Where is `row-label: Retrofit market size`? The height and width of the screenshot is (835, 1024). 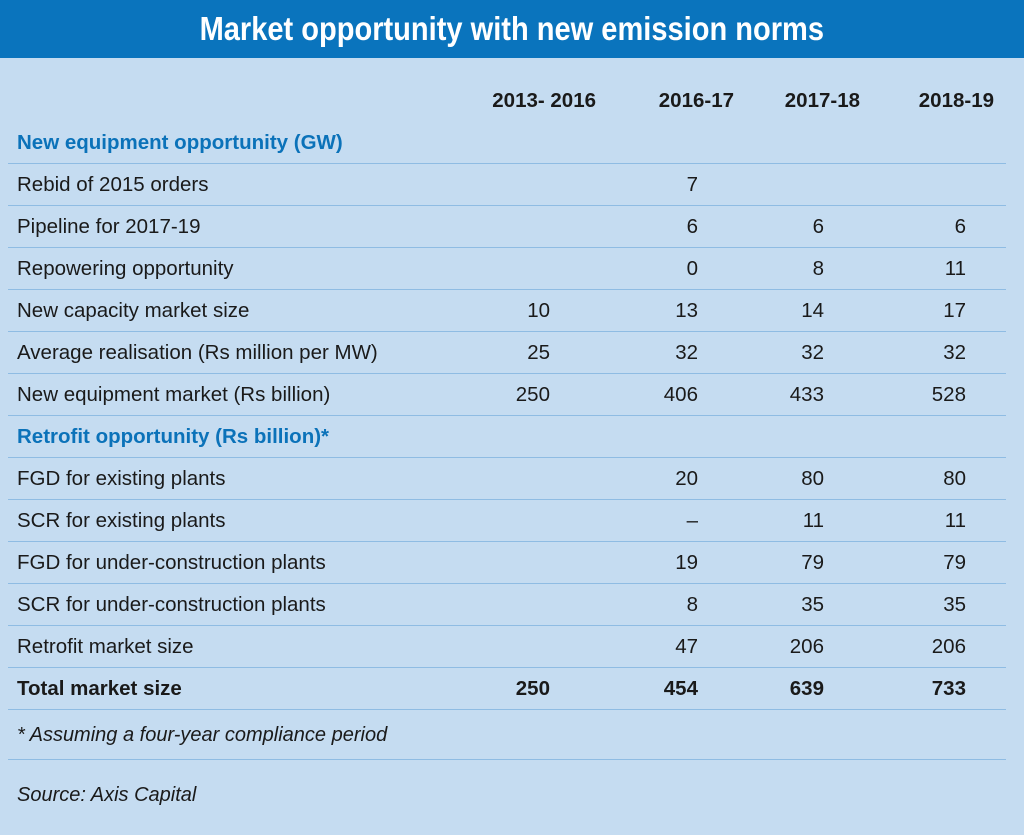 row-label: Retrofit market size is located at coordinates (105, 646).